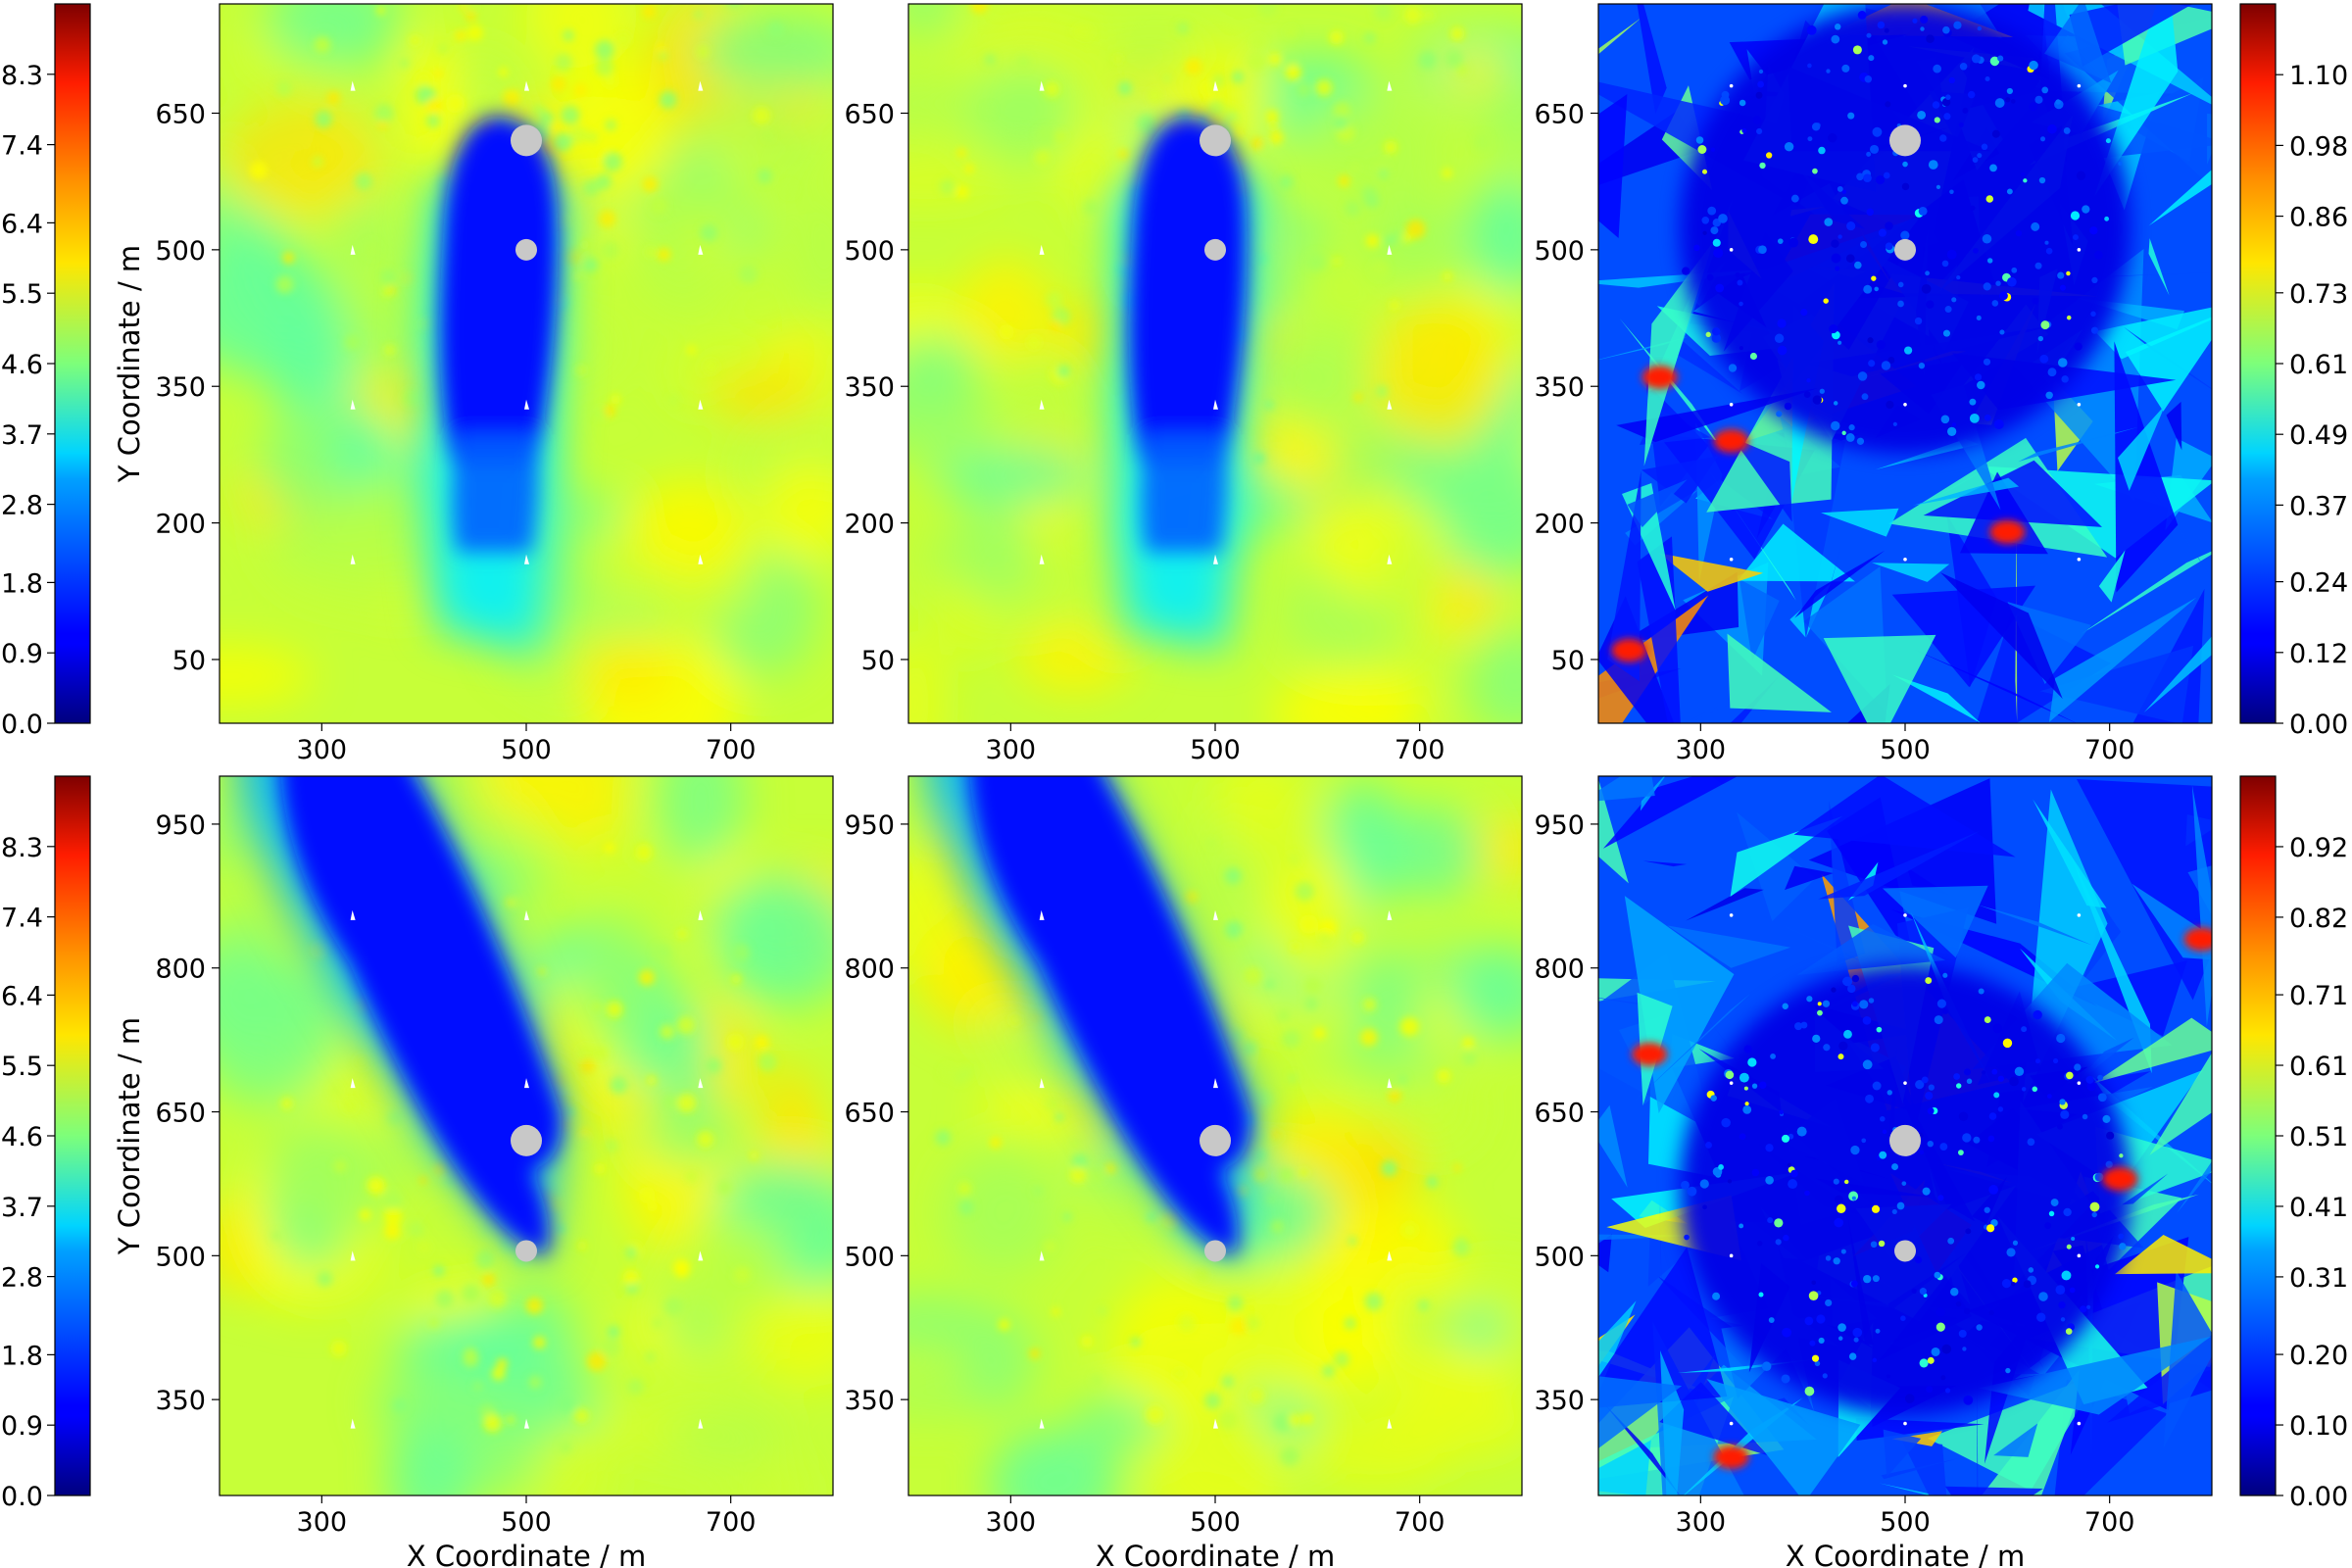  I want to click on colorbar-tick-label: 7.4, so click(22, 919).